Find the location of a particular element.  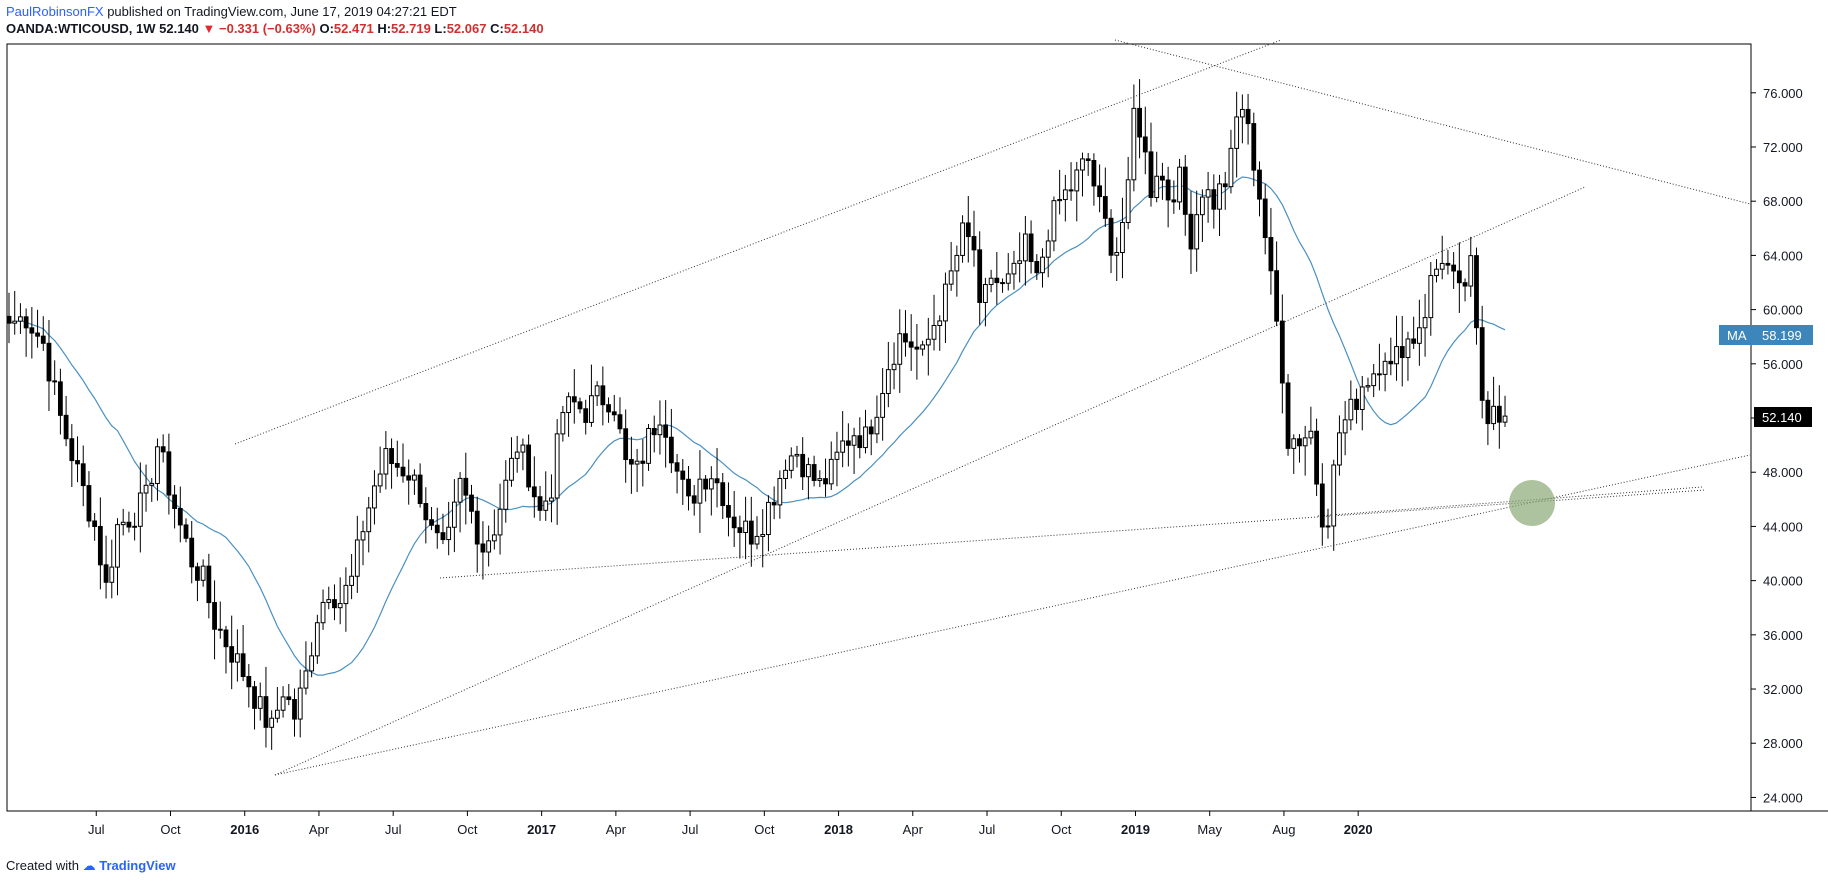

tradingview-brand: TradingView is located at coordinates (137, 865).